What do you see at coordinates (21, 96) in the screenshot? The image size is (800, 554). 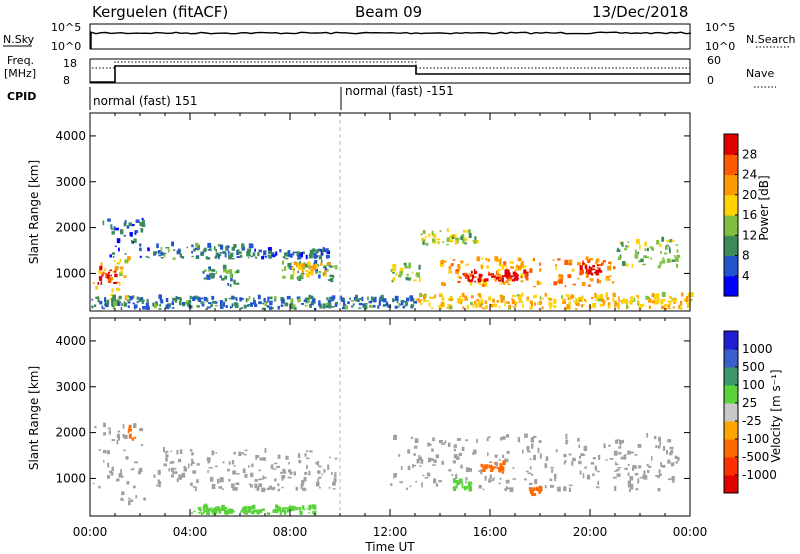 I see `cpid-label: CPID` at bounding box center [21, 96].